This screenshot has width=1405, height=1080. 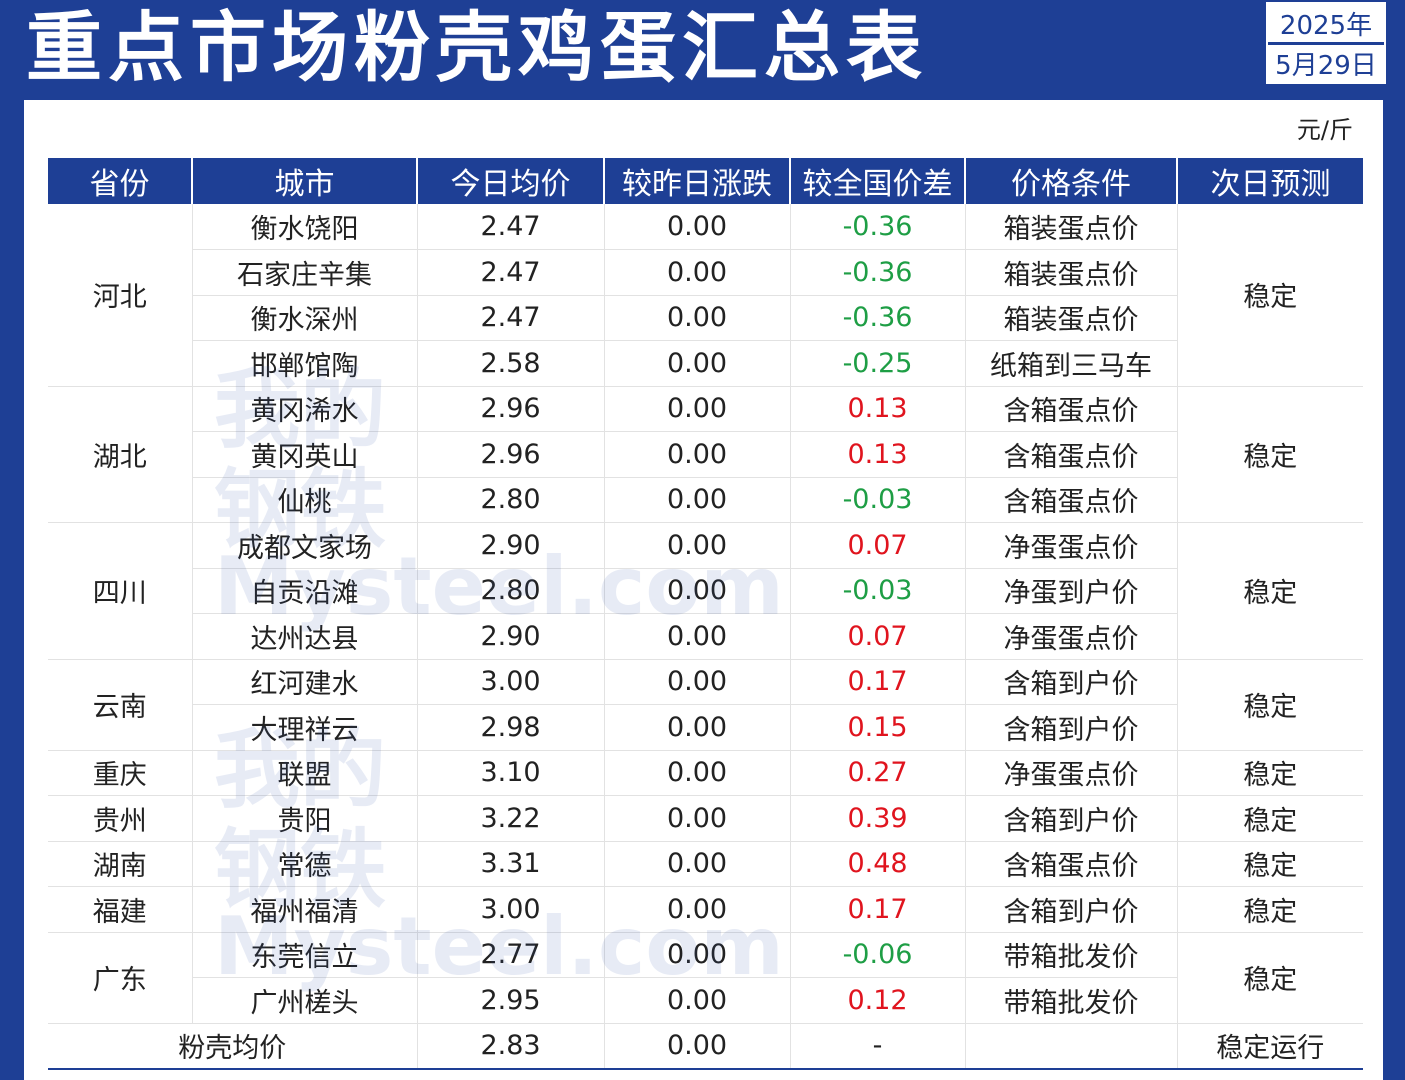 I want to click on table-row: 黄冈英山 2.96 0.00 0.13 含箱蛋点价, so click(x=705, y=454).